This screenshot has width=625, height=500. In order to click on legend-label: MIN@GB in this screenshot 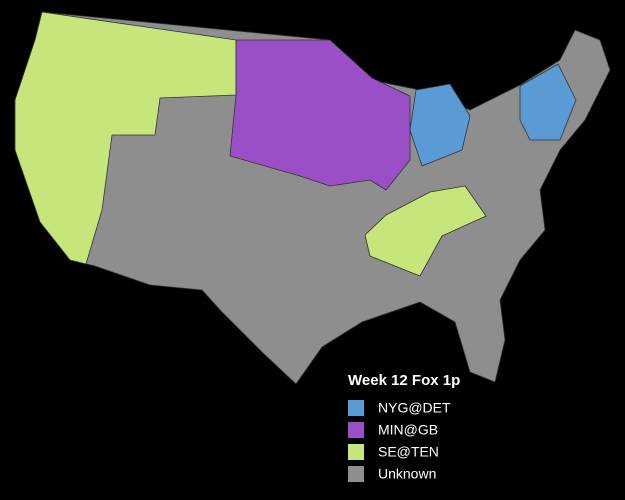, I will do `click(408, 430)`.